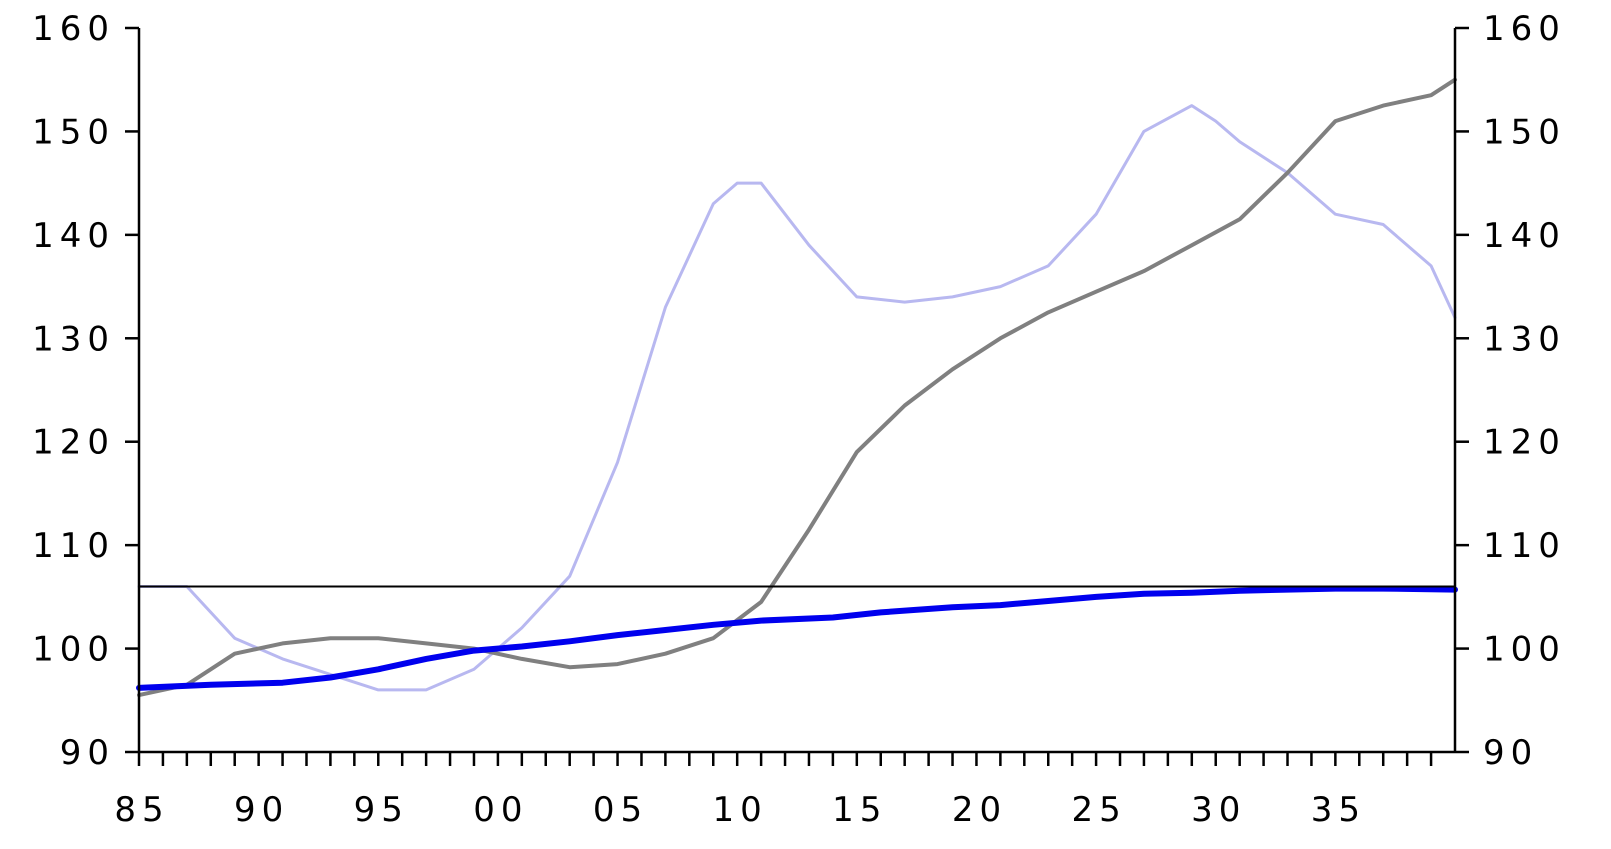  I want to click on x-tick-label: 85, so click(141, 810).